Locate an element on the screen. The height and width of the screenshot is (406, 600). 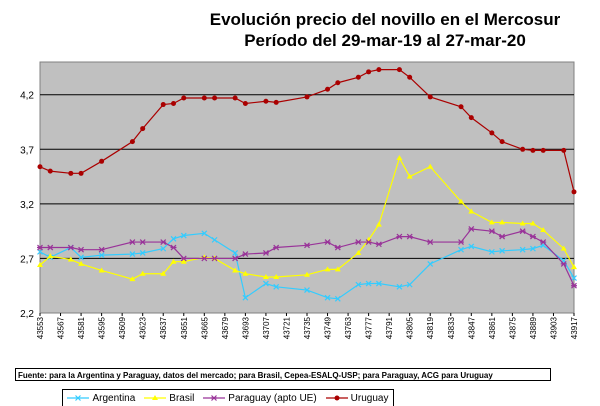
y-tick-label: 2,2 is located at coordinates (27, 314).